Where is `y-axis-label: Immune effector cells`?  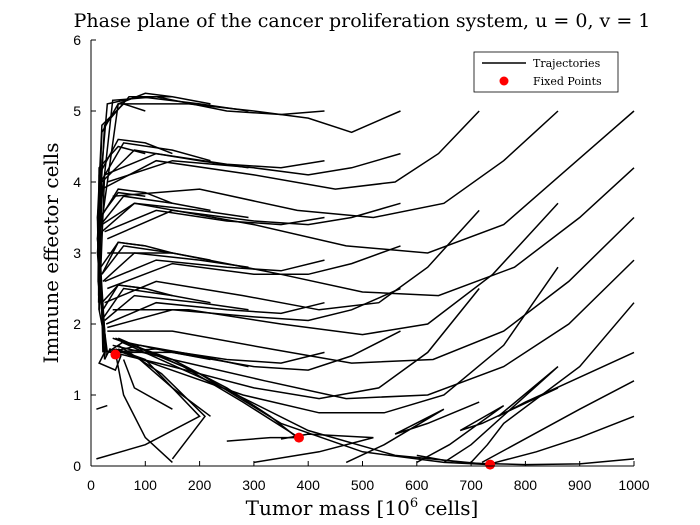
y-axis-label: Immune effector cells is located at coordinates (51, 253).